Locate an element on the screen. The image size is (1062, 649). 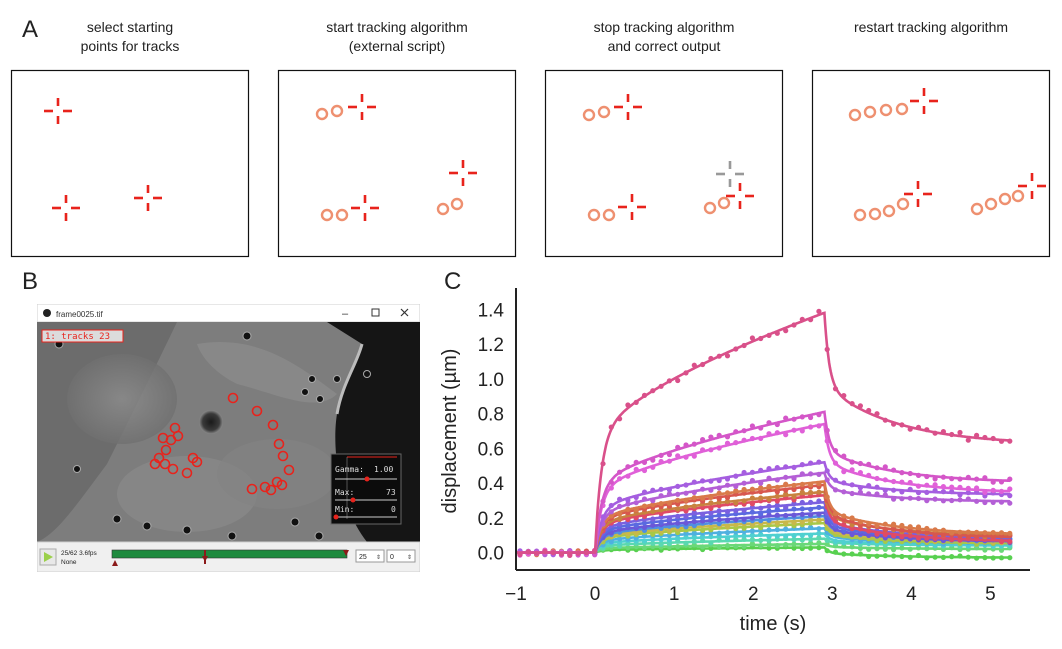
frame-slider-handle is located at coordinates (205, 559).